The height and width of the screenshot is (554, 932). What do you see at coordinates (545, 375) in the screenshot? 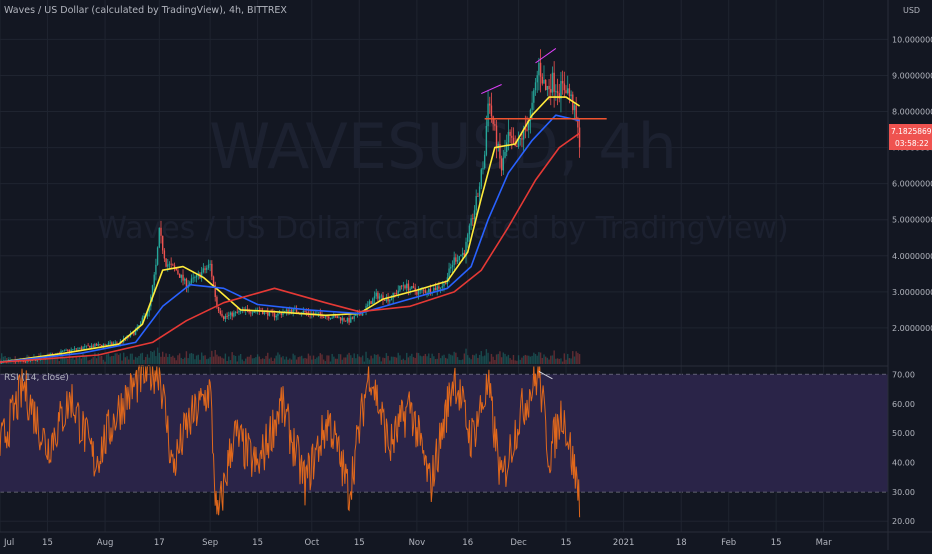
I see `rsi-trend-line` at bounding box center [545, 375].